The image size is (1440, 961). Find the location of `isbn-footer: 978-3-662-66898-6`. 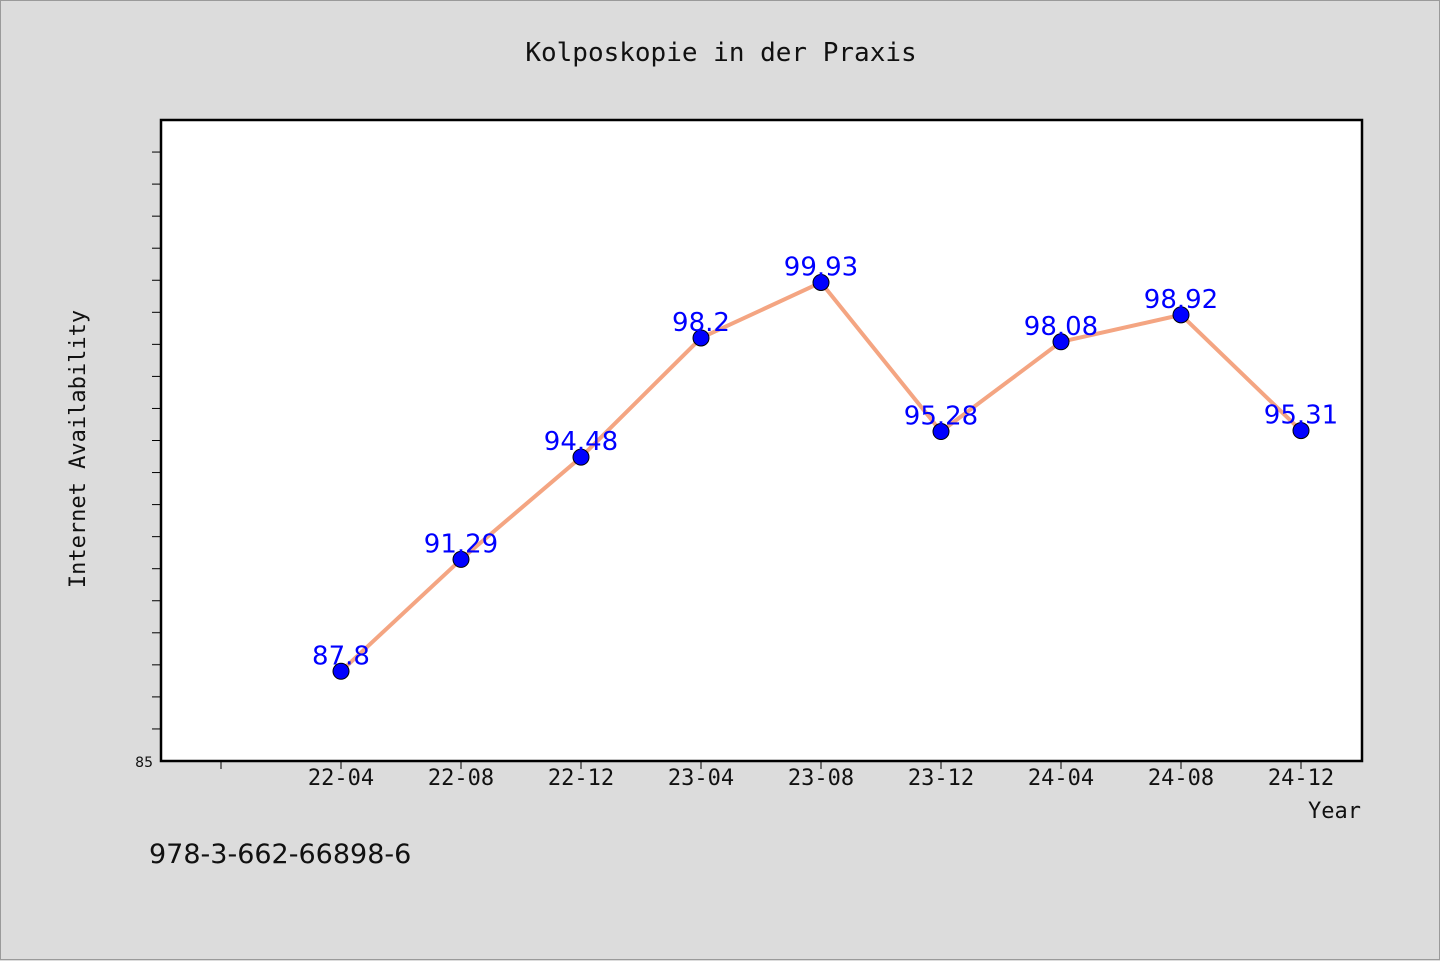

isbn-footer: 978-3-662-66898-6 is located at coordinates (280, 854).